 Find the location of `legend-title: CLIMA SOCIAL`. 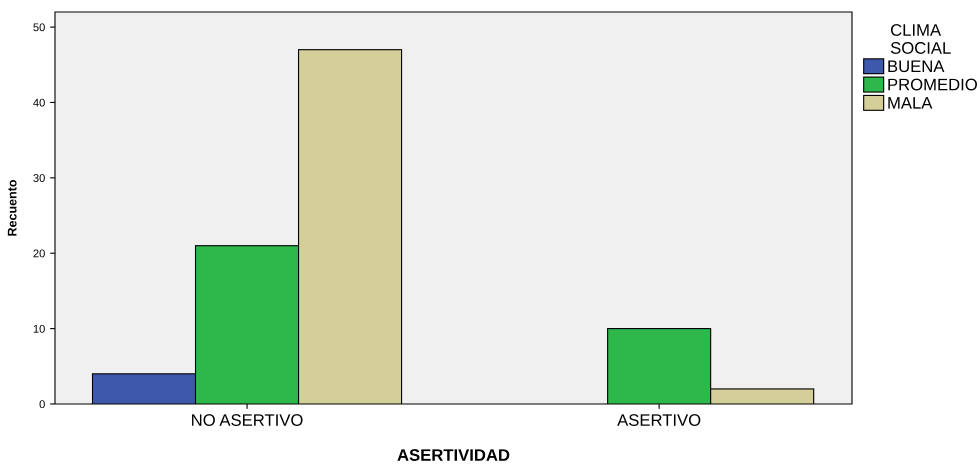

legend-title: CLIMA SOCIAL is located at coordinates (920, 39).